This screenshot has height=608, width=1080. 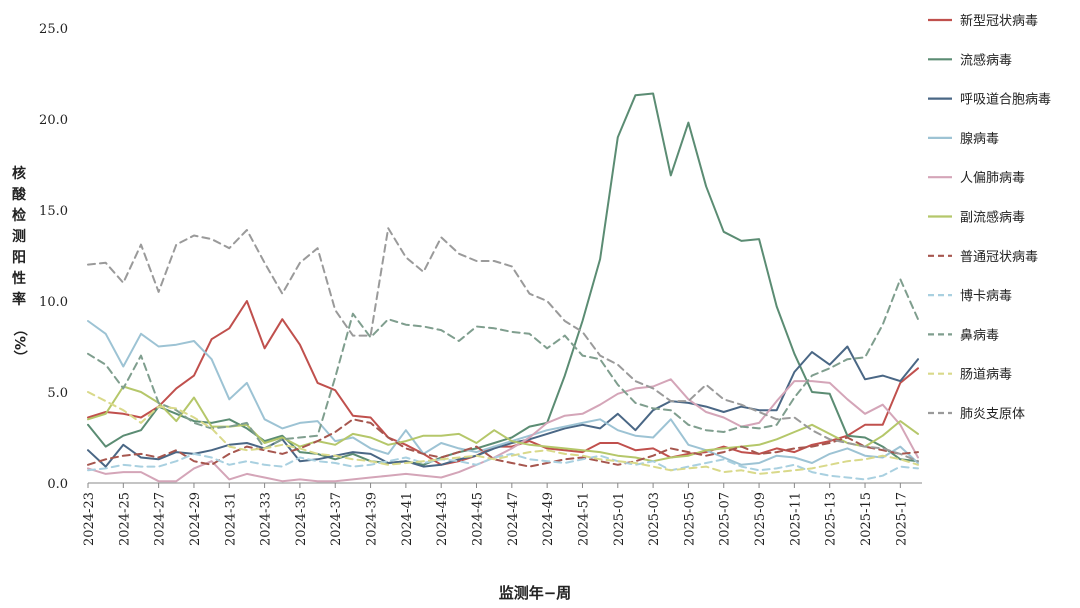 What do you see at coordinates (89, 519) in the screenshot?
I see `x-tick-label: 2024-23` at bounding box center [89, 519].